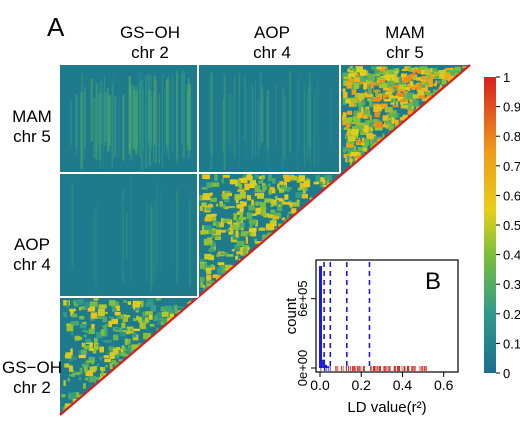 The image size is (520, 425). What do you see at coordinates (32, 116) in the screenshot?
I see `left-label-mam-line1: MAM` at bounding box center [32, 116].